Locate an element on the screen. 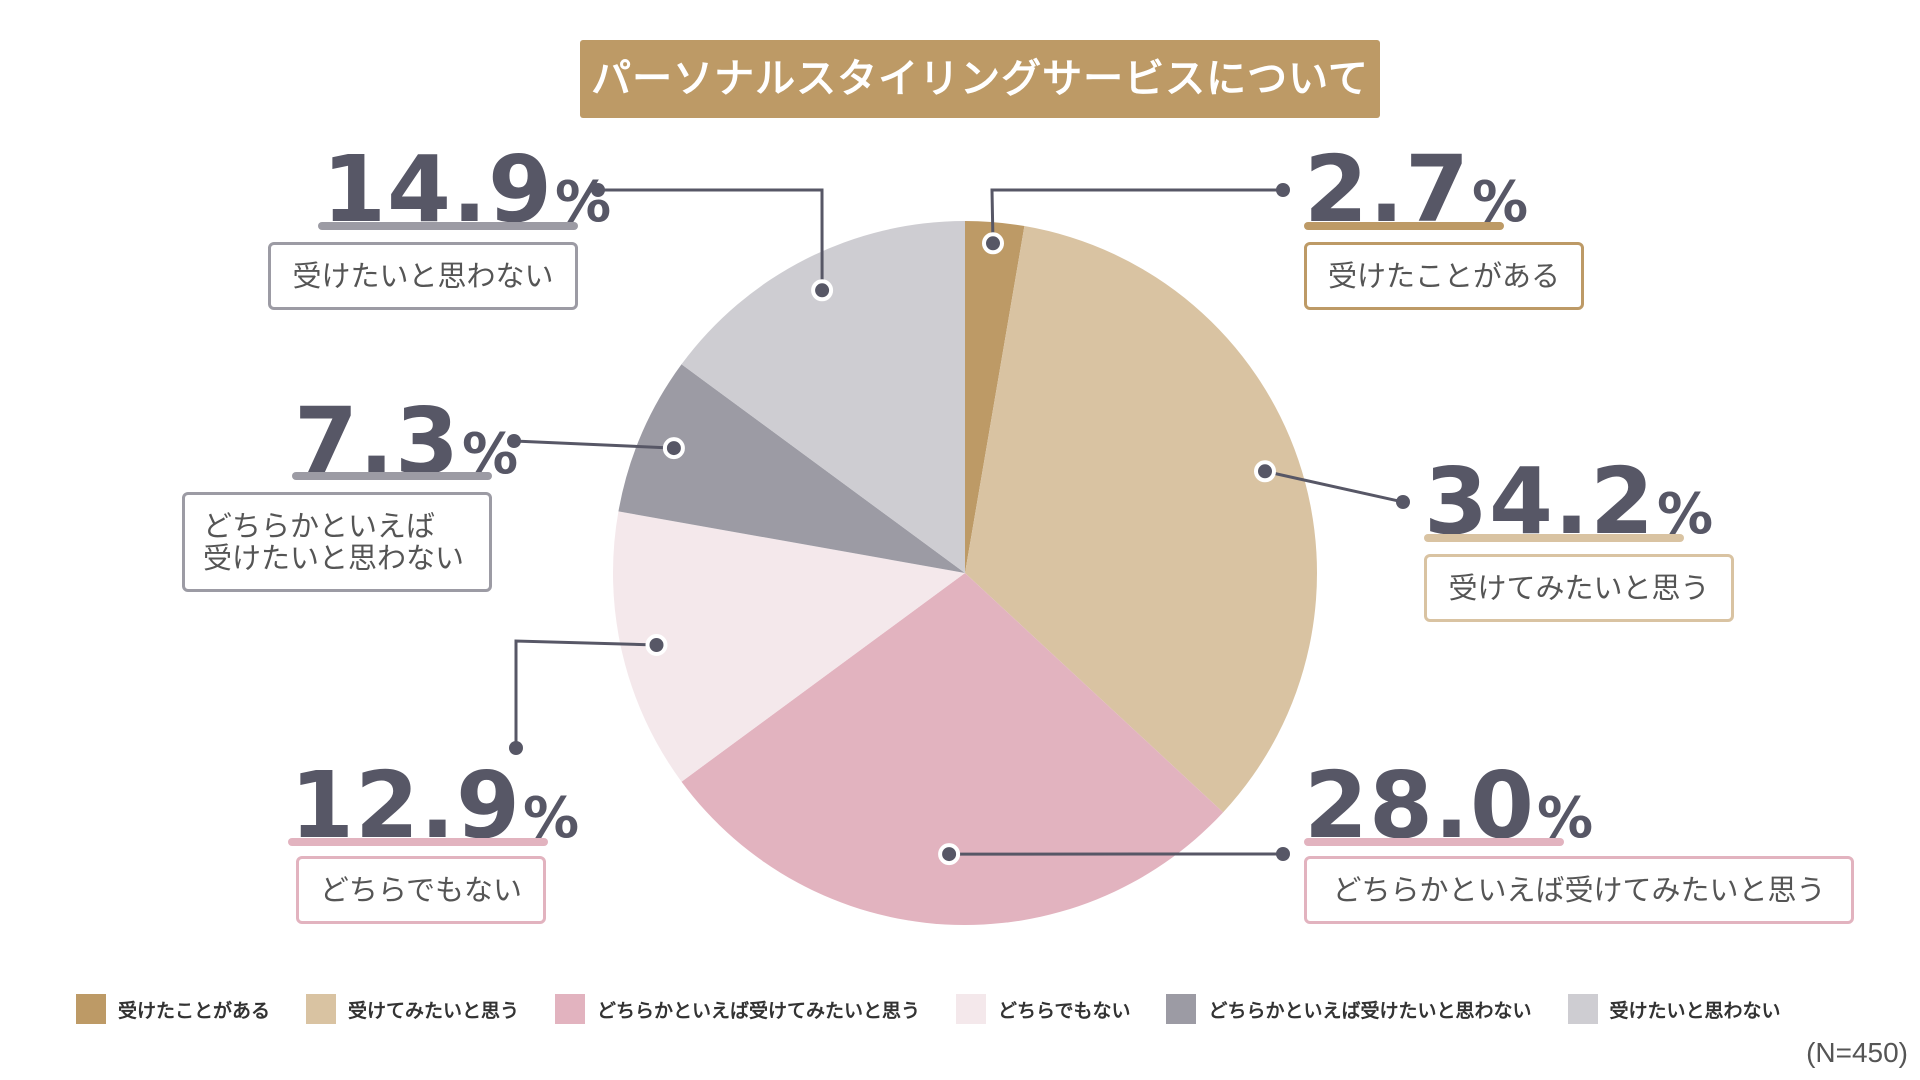  value-label-2: 28.0% is located at coordinates (1448, 806).